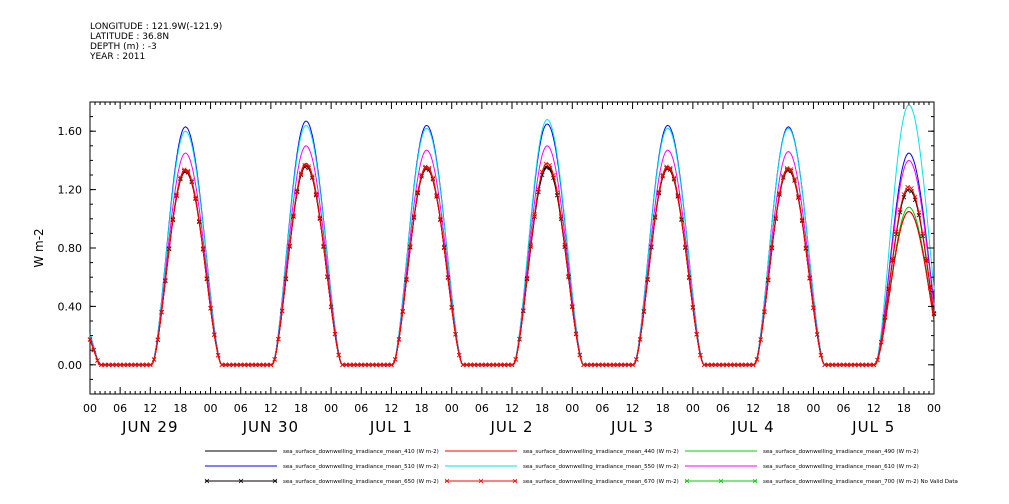 The height and width of the screenshot is (504, 1009). What do you see at coordinates (723, 408) in the screenshot?
I see `x-tick-label: 06` at bounding box center [723, 408].